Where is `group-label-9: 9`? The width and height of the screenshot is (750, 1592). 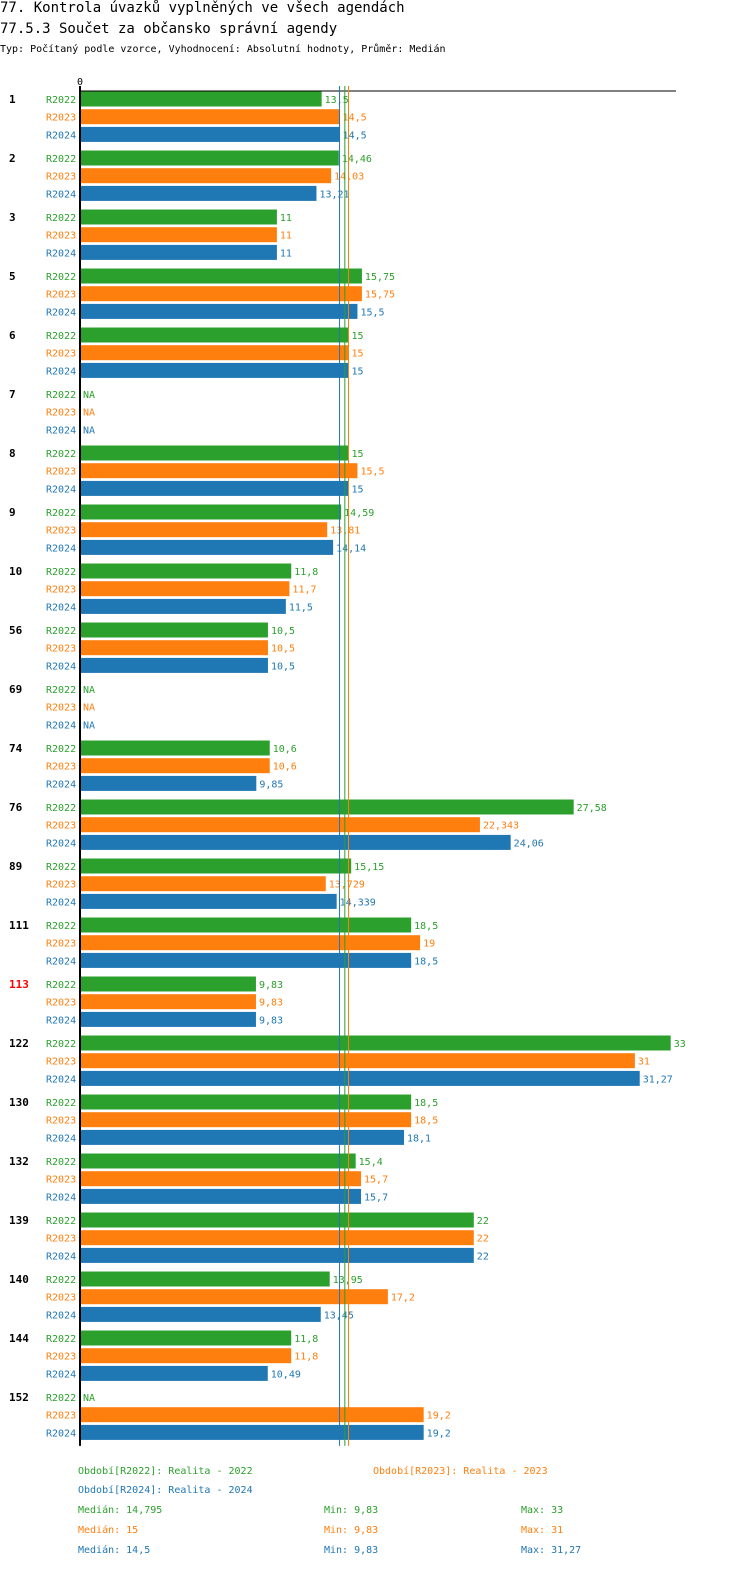
group-label-9: 9 is located at coordinates (12, 512).